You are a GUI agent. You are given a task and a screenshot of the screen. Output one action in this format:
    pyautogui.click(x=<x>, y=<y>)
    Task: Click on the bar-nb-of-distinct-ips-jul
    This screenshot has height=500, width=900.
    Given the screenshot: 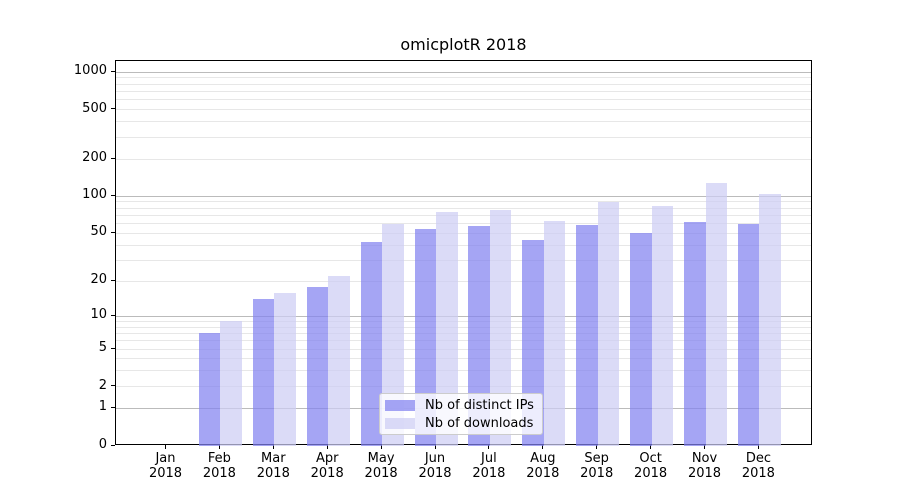 What is the action you would take?
    pyautogui.click(x=479, y=336)
    